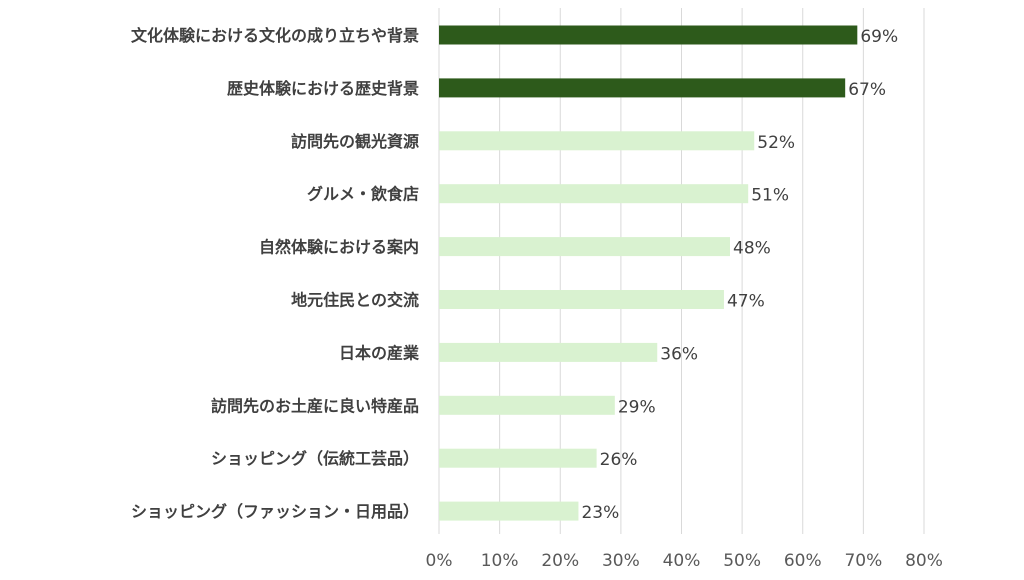 This screenshot has height=580, width=1024. Describe the element at coordinates (315, 458) in the screenshot. I see `category-label: ショッピング（伝統工芸品）` at that location.